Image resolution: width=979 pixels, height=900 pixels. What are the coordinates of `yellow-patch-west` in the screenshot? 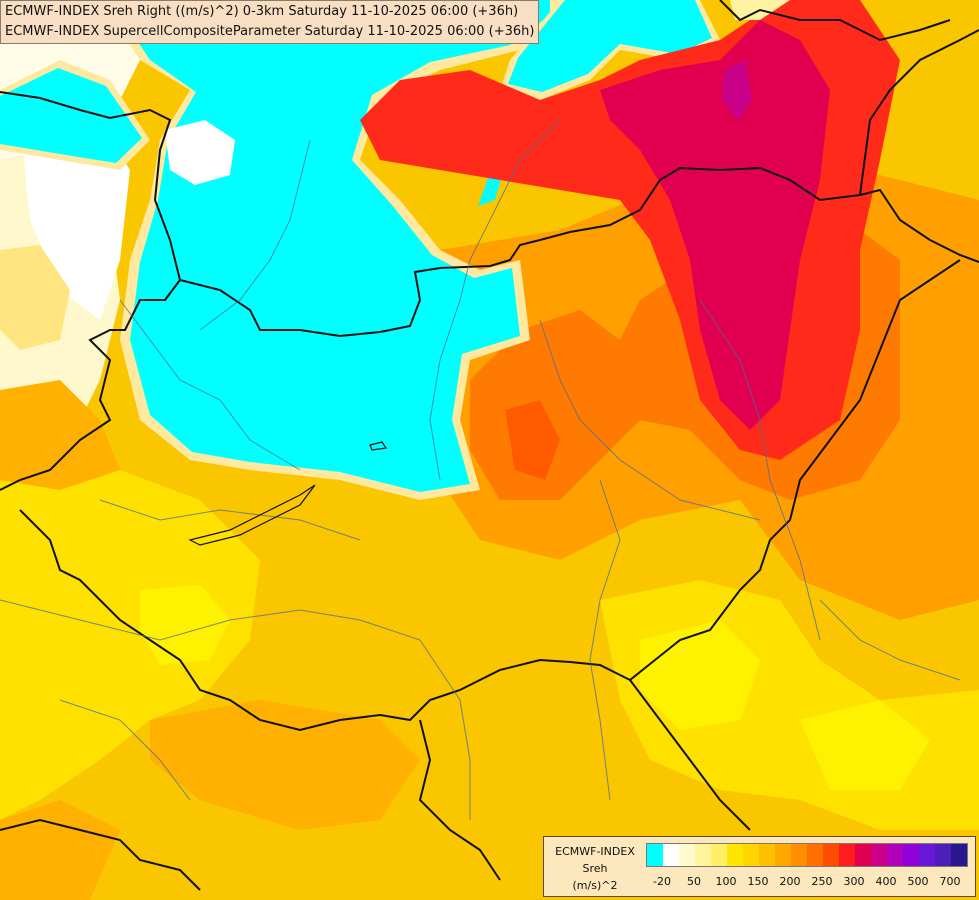 It's located at (185, 625).